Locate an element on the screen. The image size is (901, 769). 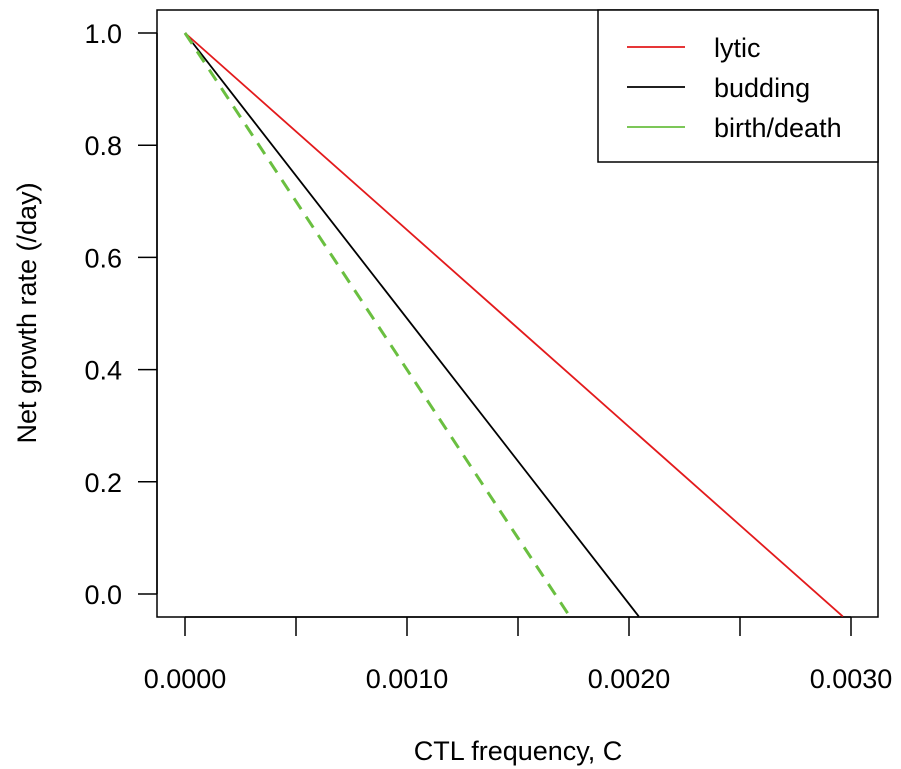
x-tick-label: 0.0030 is located at coordinates (851, 679).